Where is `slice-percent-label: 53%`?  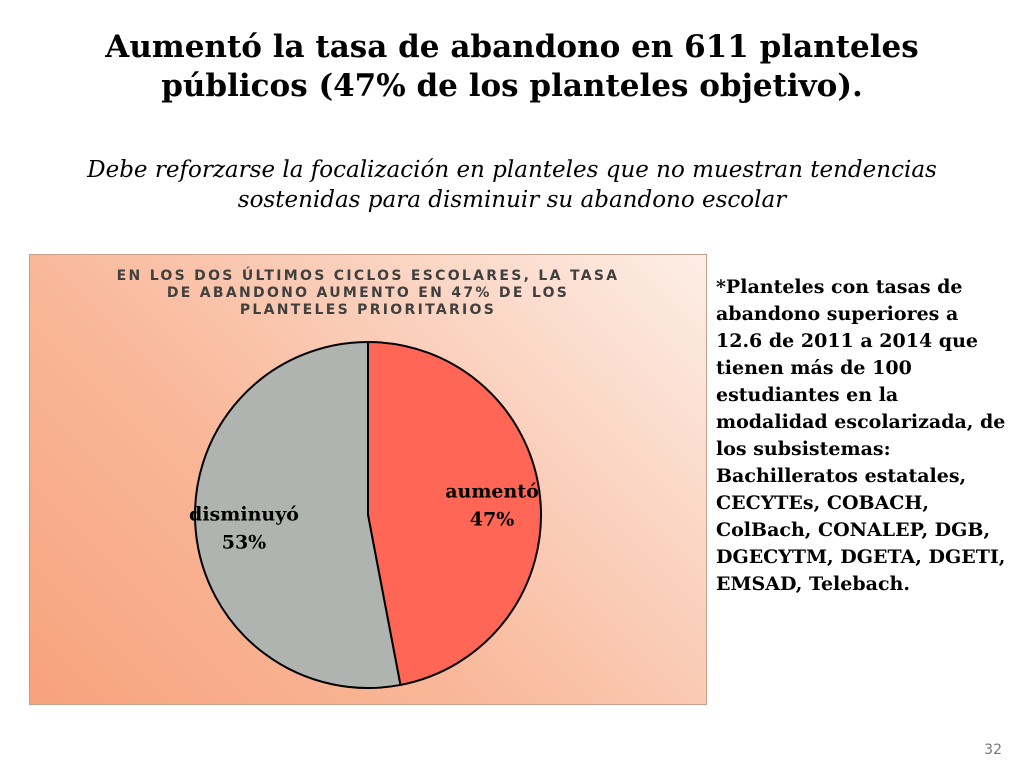 slice-percent-label: 53% is located at coordinates (244, 543).